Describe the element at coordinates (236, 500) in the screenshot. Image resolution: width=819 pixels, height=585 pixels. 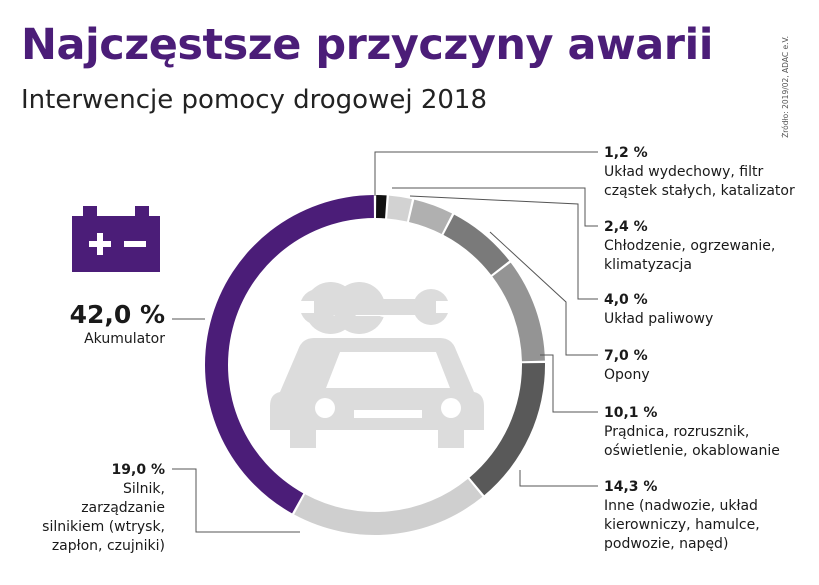
I see `leader-line-silnik` at that location.